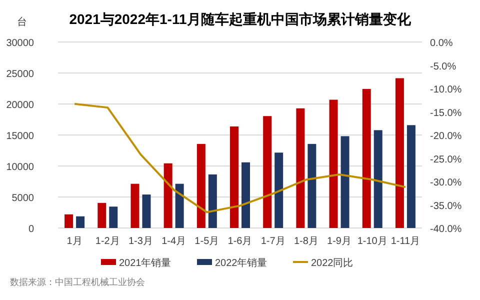 The image size is (480, 300). Describe the element at coordinates (22, 22) in the screenshot. I see `y-axis-title: 台` at that location.